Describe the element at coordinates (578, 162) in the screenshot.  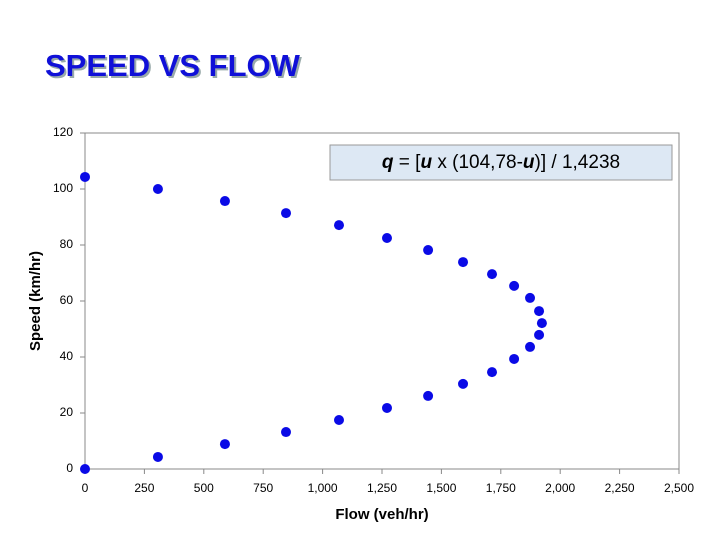
I see `annotation-part: )] / 1,4238` at that location.